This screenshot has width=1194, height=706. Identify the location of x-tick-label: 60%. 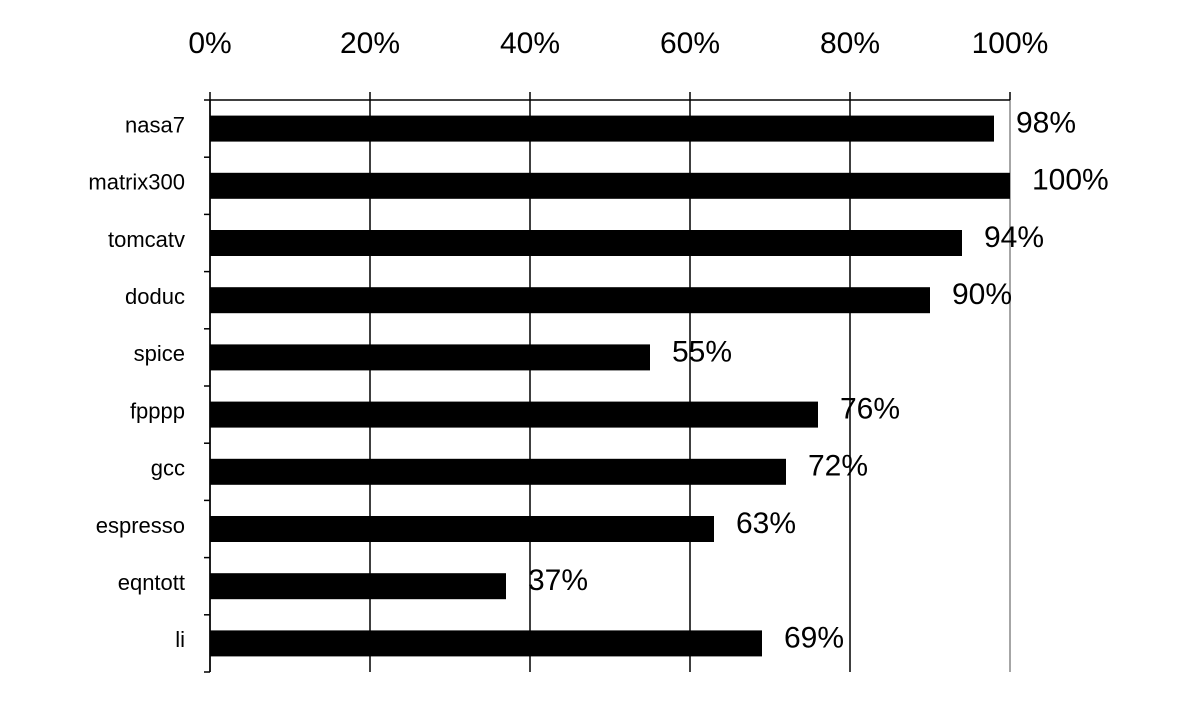
(690, 43).